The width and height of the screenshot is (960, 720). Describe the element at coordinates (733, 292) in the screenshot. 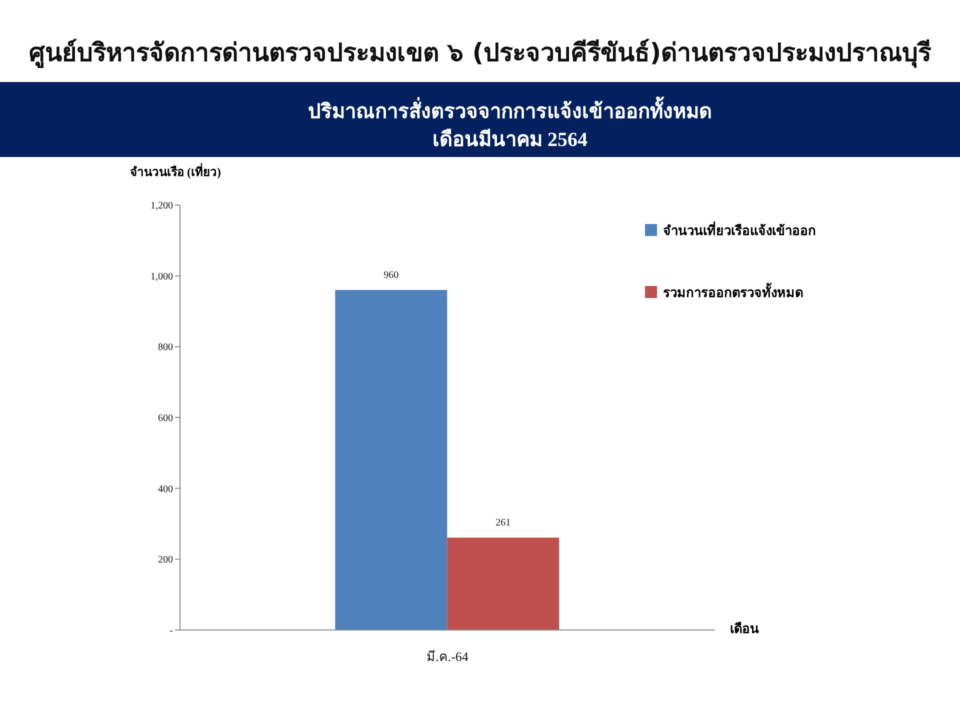

I see `legend-label: รวมการออกตรวจทั้งหมด` at that location.